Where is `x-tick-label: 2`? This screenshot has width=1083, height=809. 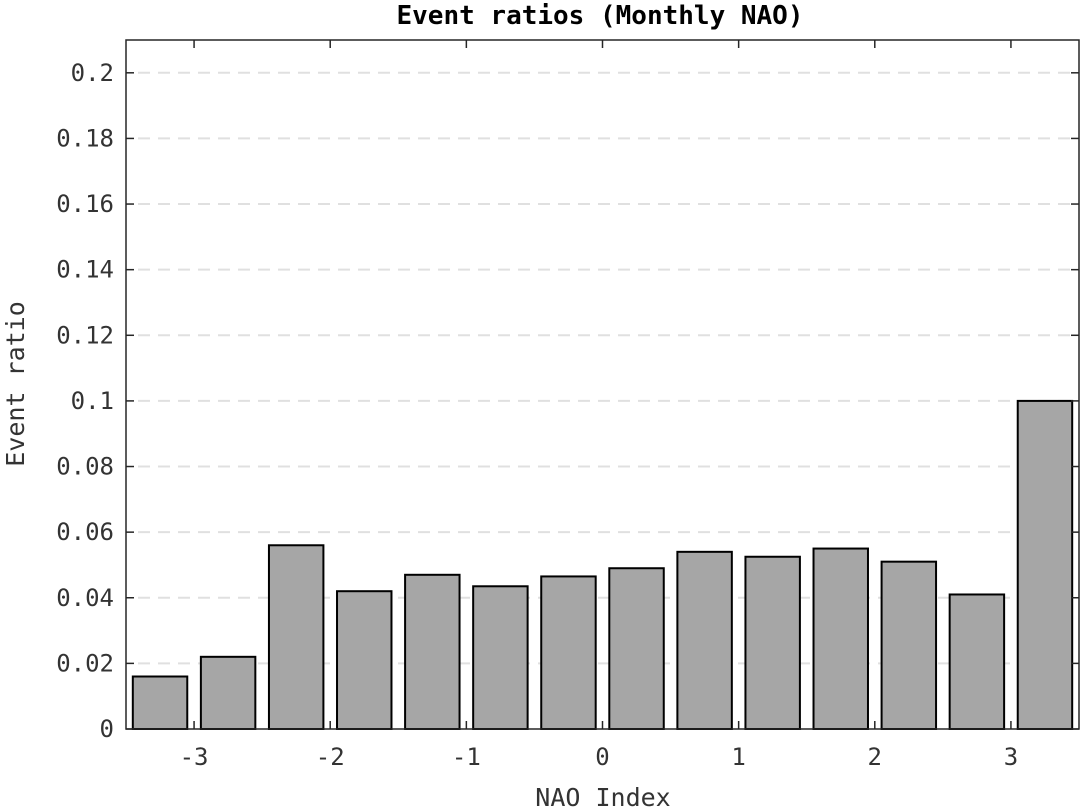 x-tick-label: 2 is located at coordinates (875, 757).